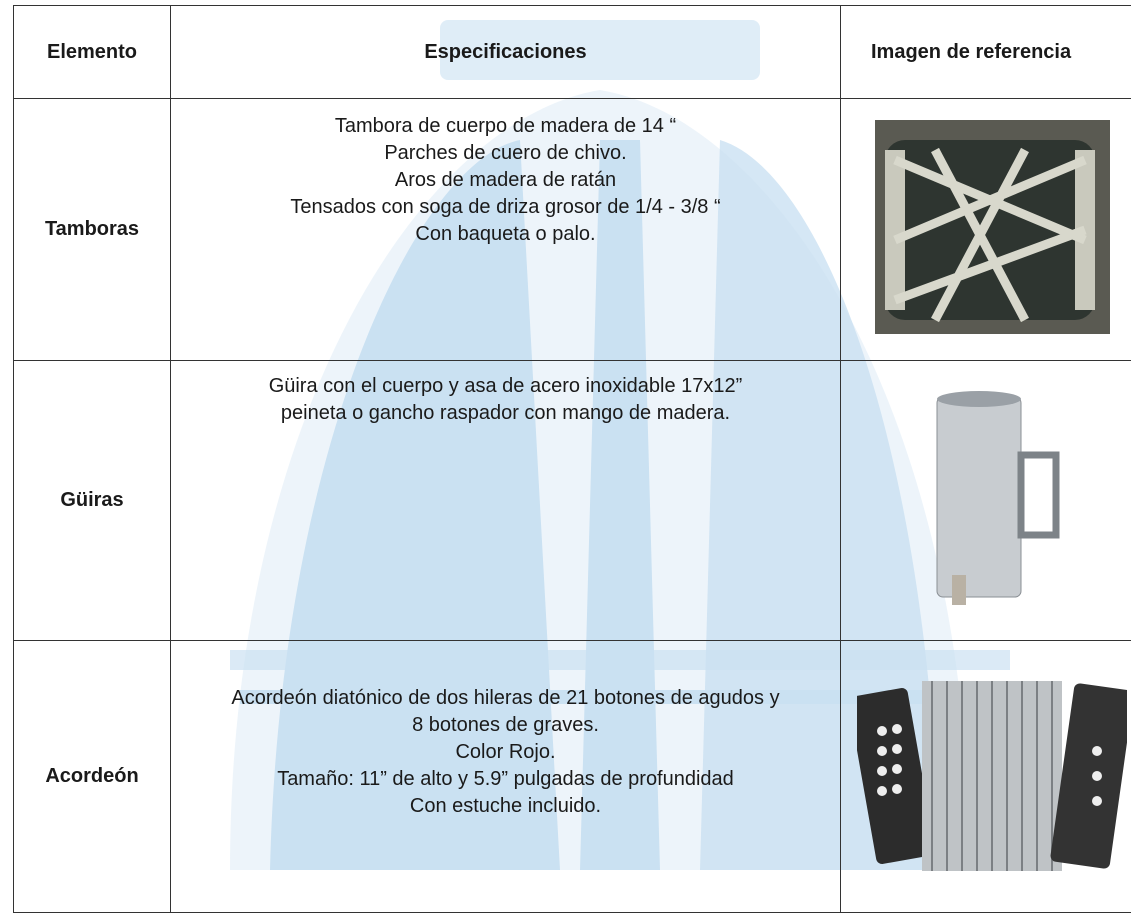 This screenshot has width=1131, height=913. I want to click on guira-image, so click(992, 497).